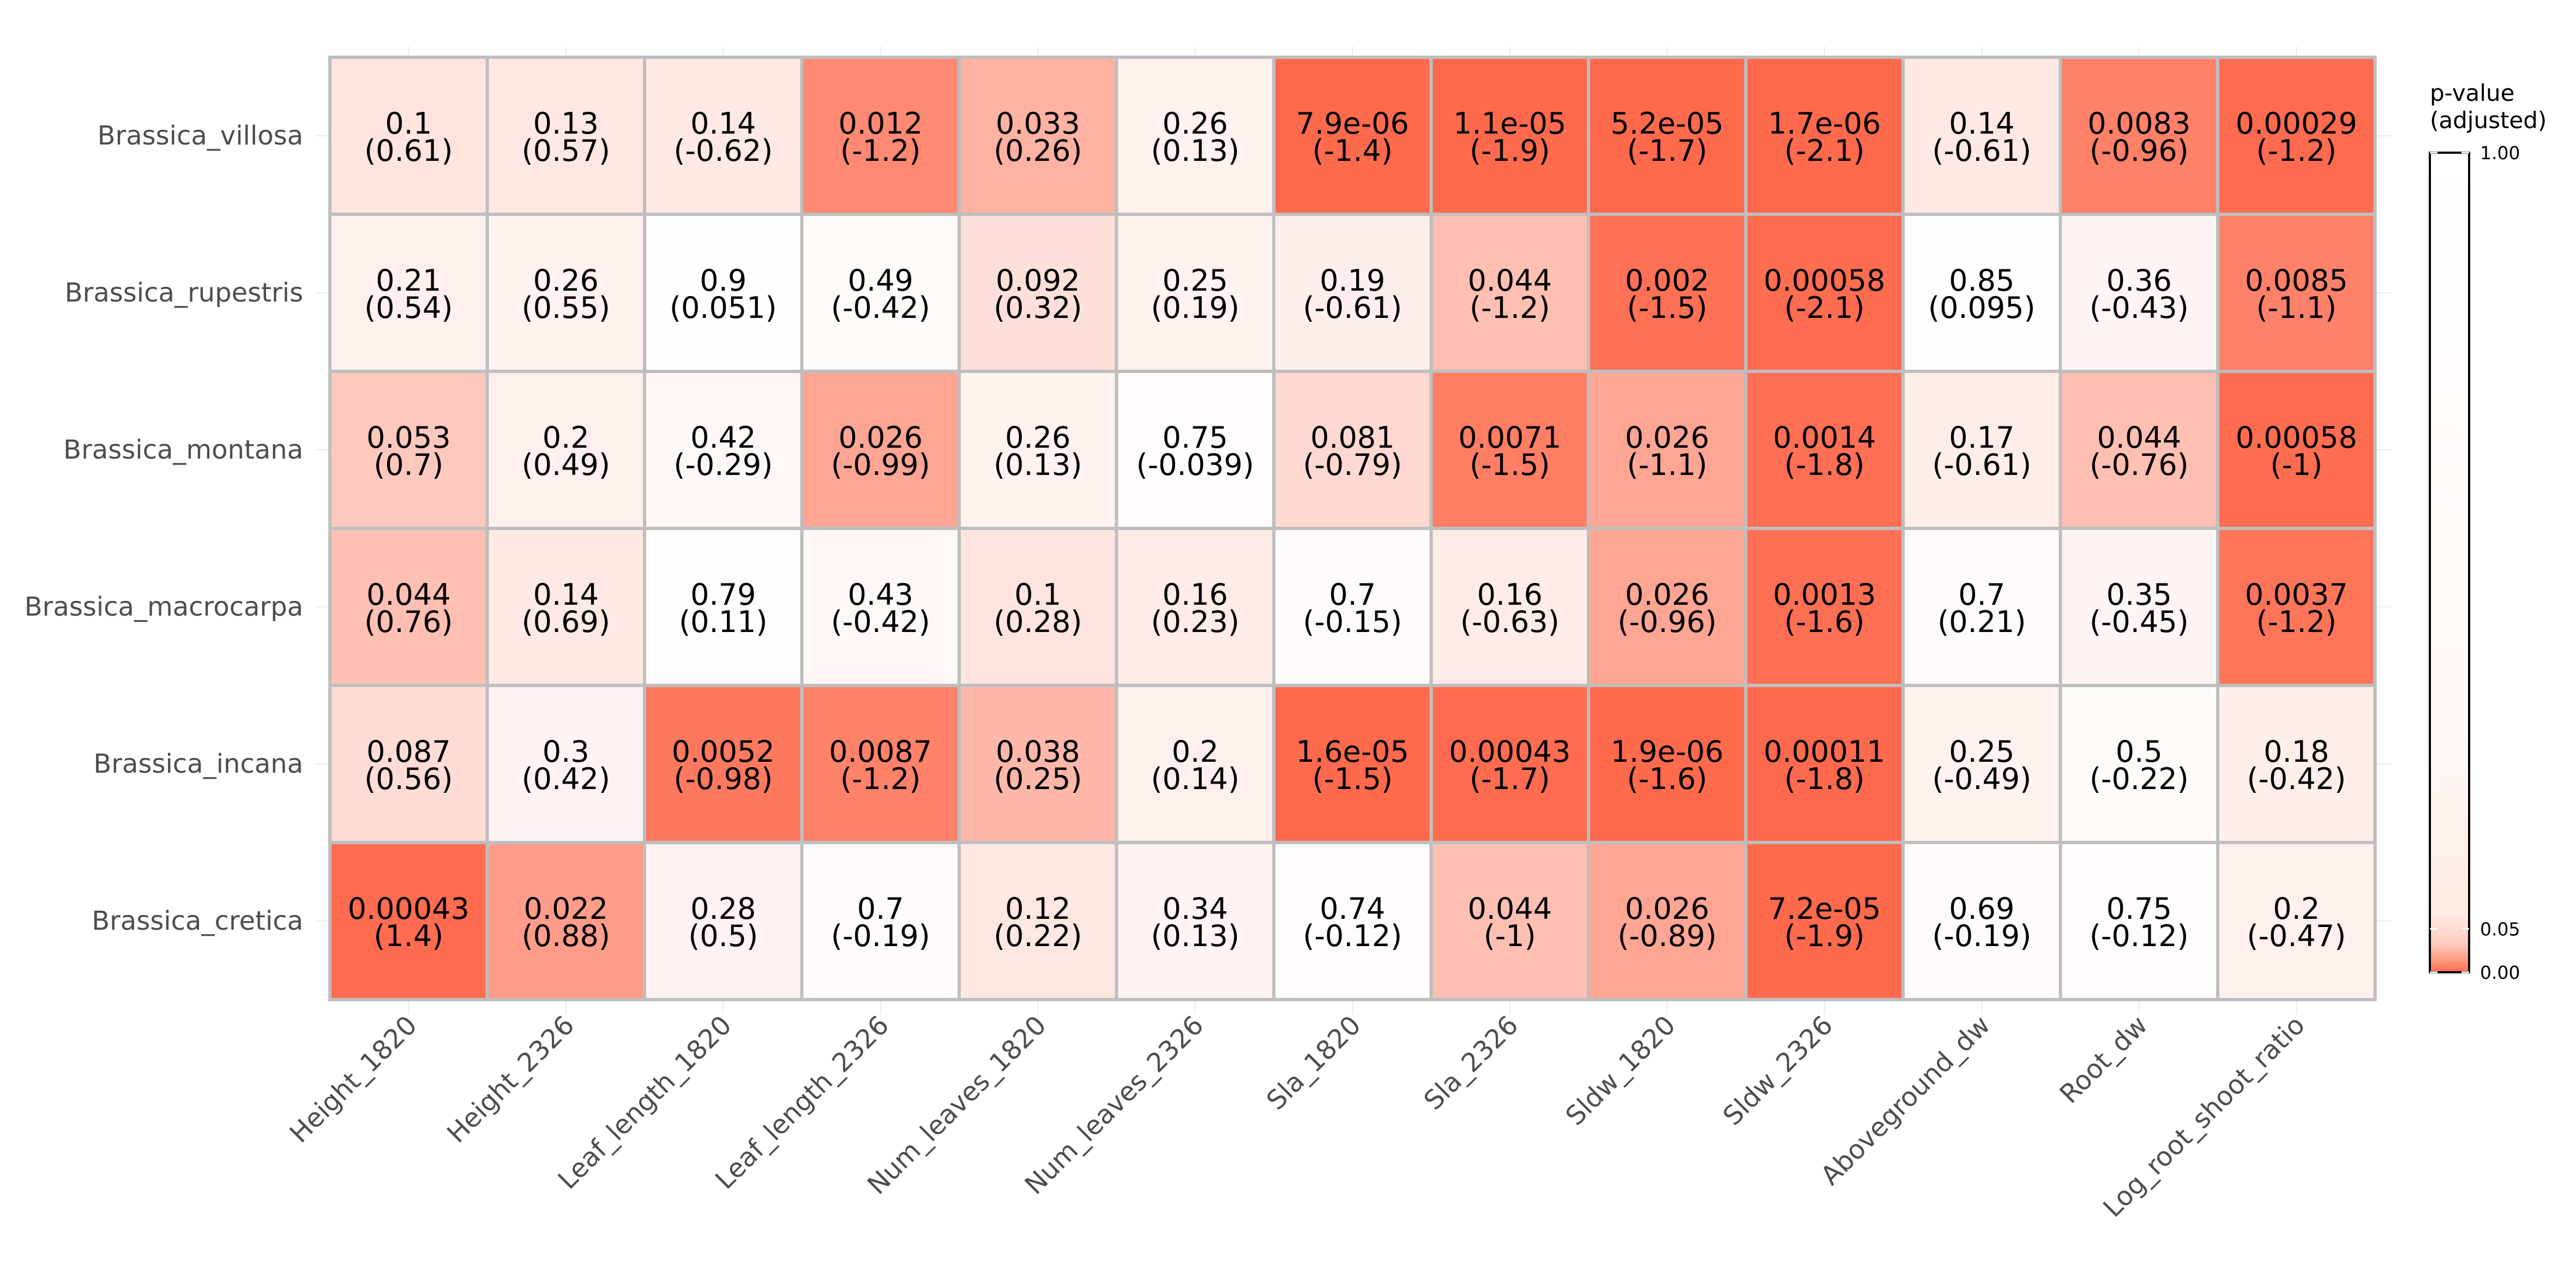  Describe the element at coordinates (1114, 1105) in the screenshot. I see `x-tick-label: Num_leaves_2326` at that location.